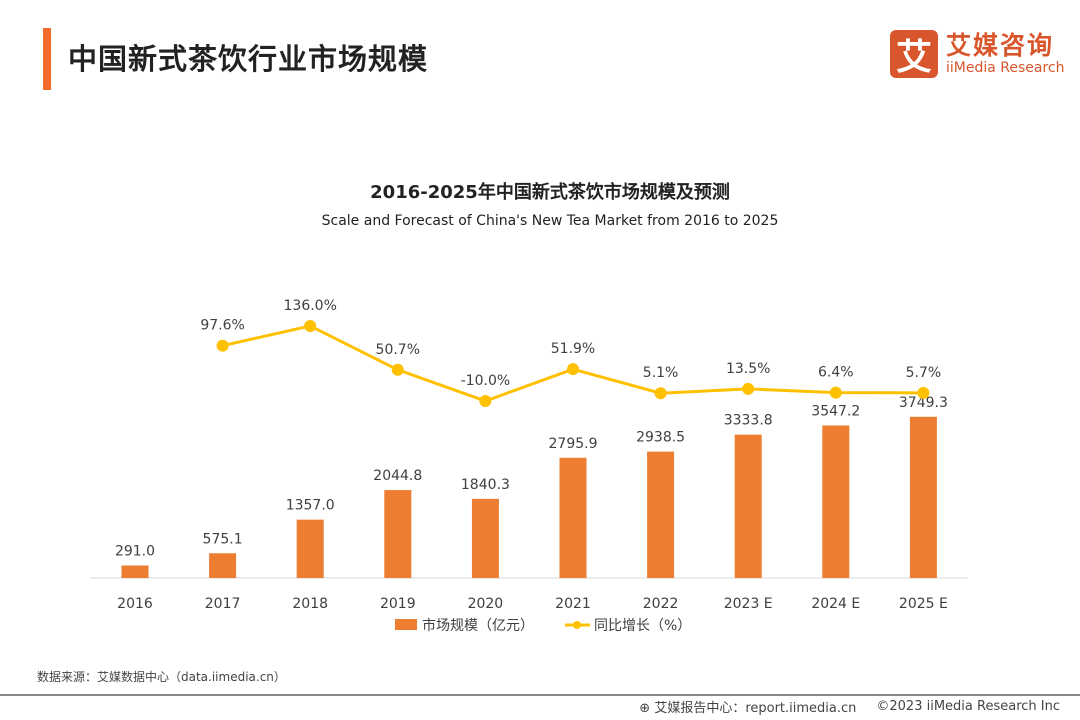  What do you see at coordinates (577, 625) in the screenshot?
I see `legend-line-marker` at bounding box center [577, 625].